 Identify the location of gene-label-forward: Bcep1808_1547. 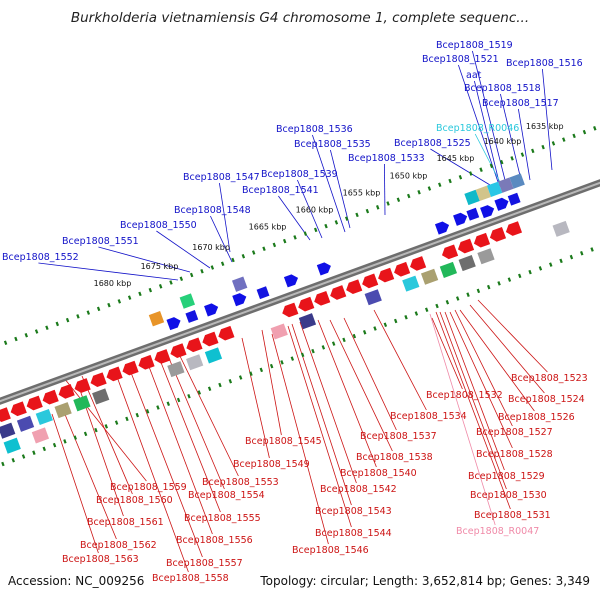
(221, 177).